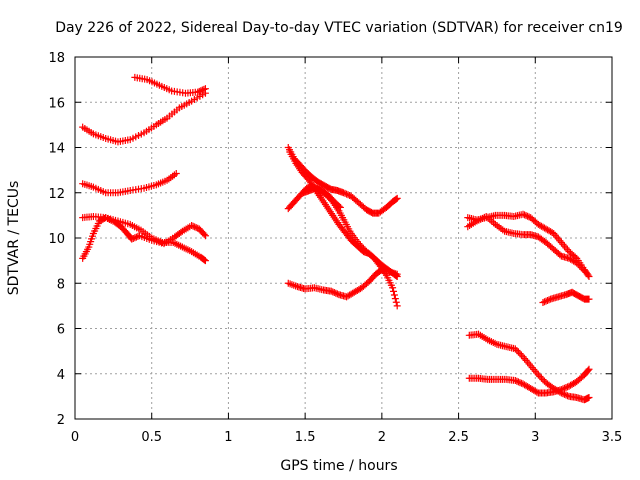 This screenshot has height=480, width=640. What do you see at coordinates (56, 149) in the screenshot?
I see `y-tick-label: 14` at bounding box center [56, 149].